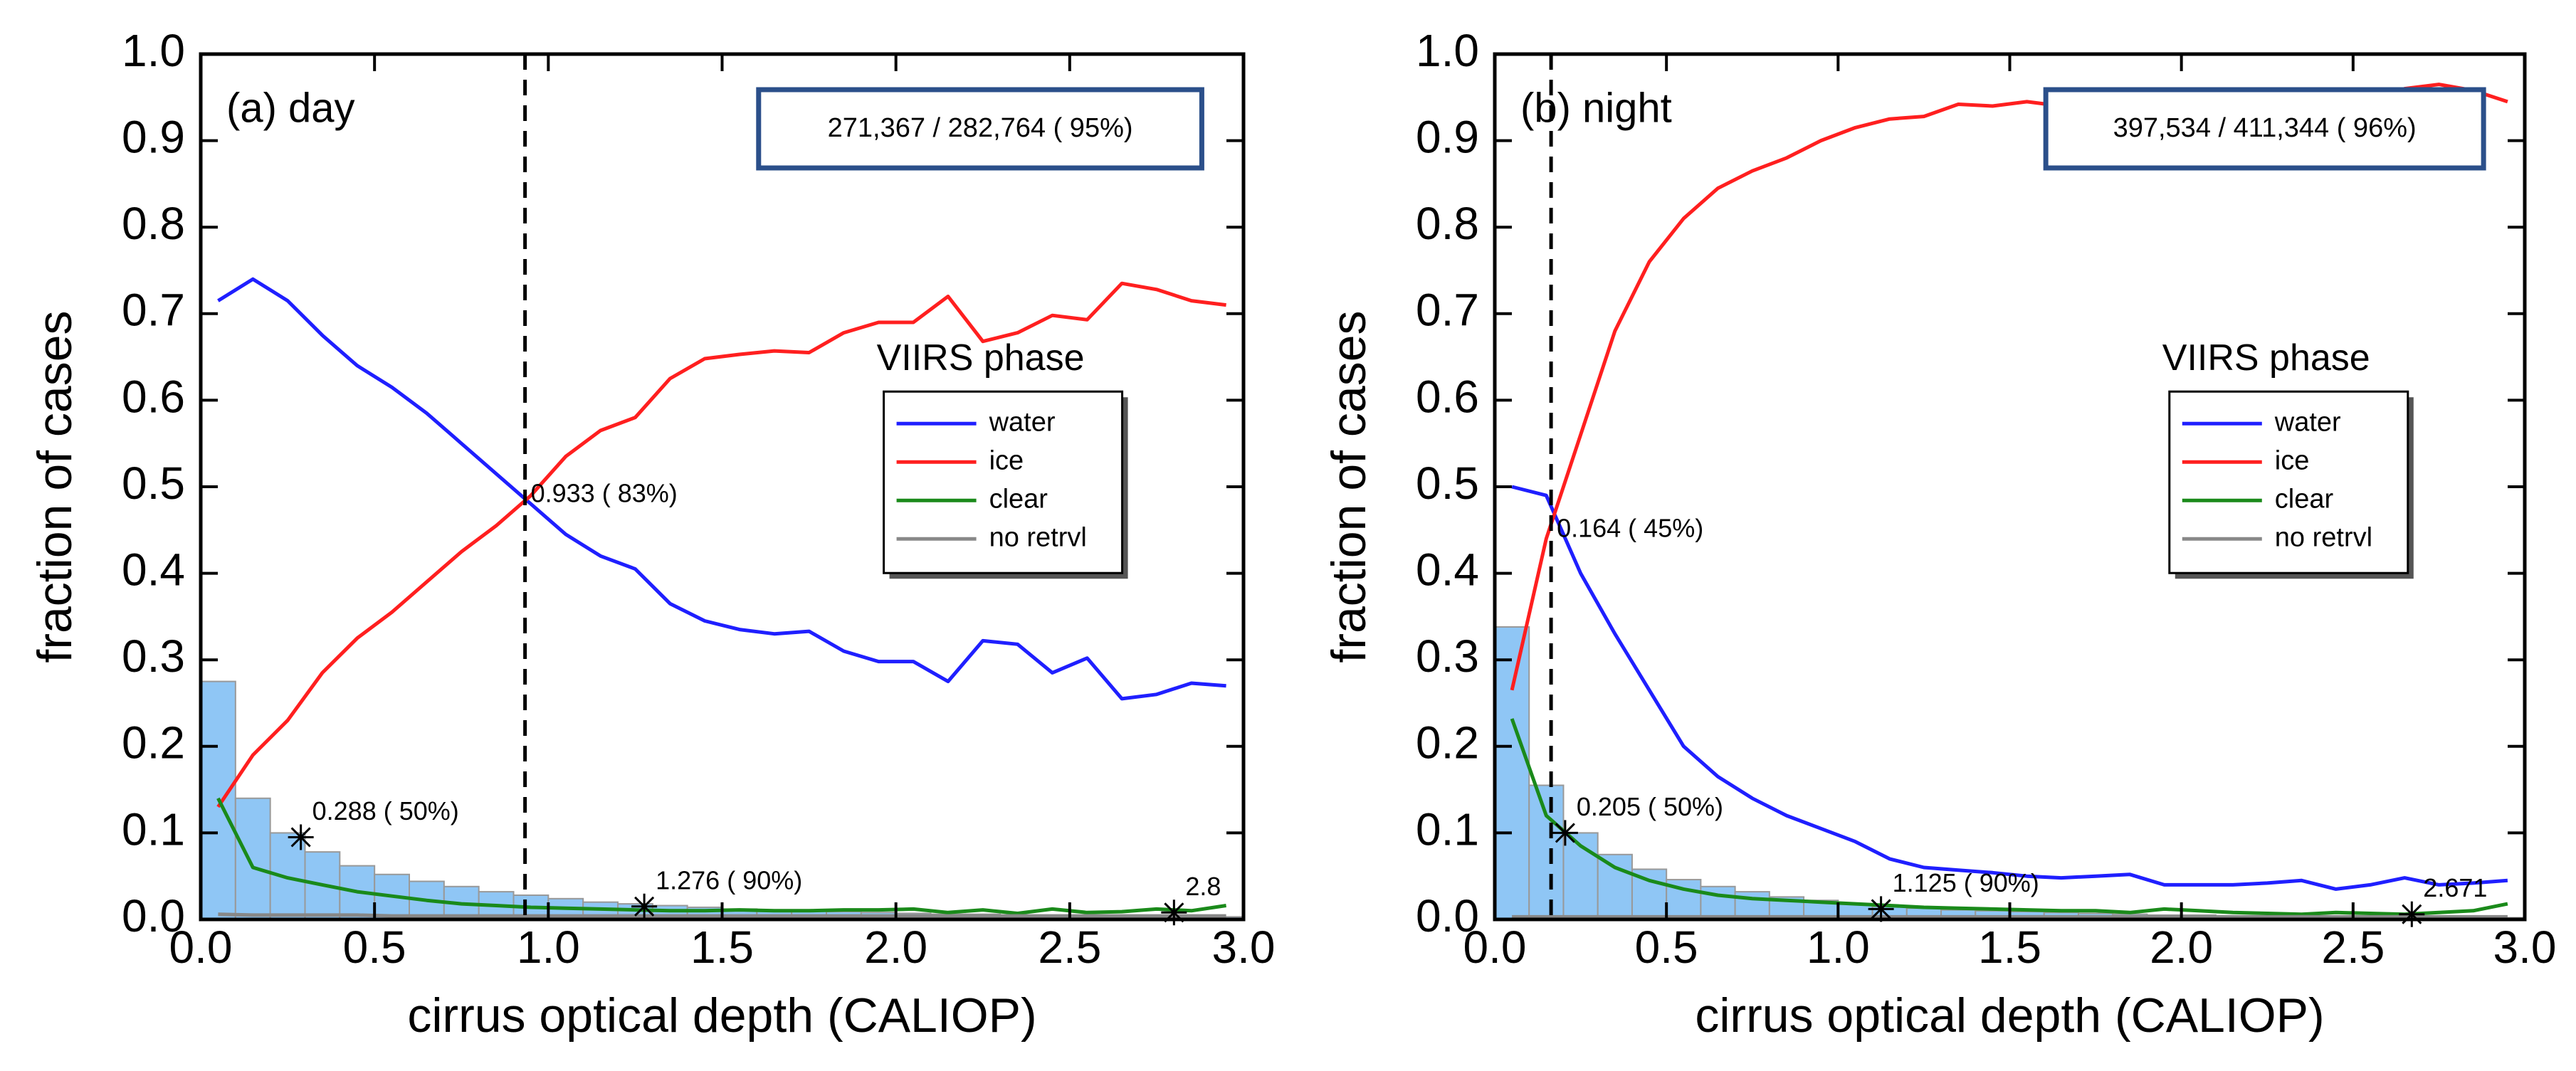  I want to click on panel-label: (b) night, so click(1596, 108).